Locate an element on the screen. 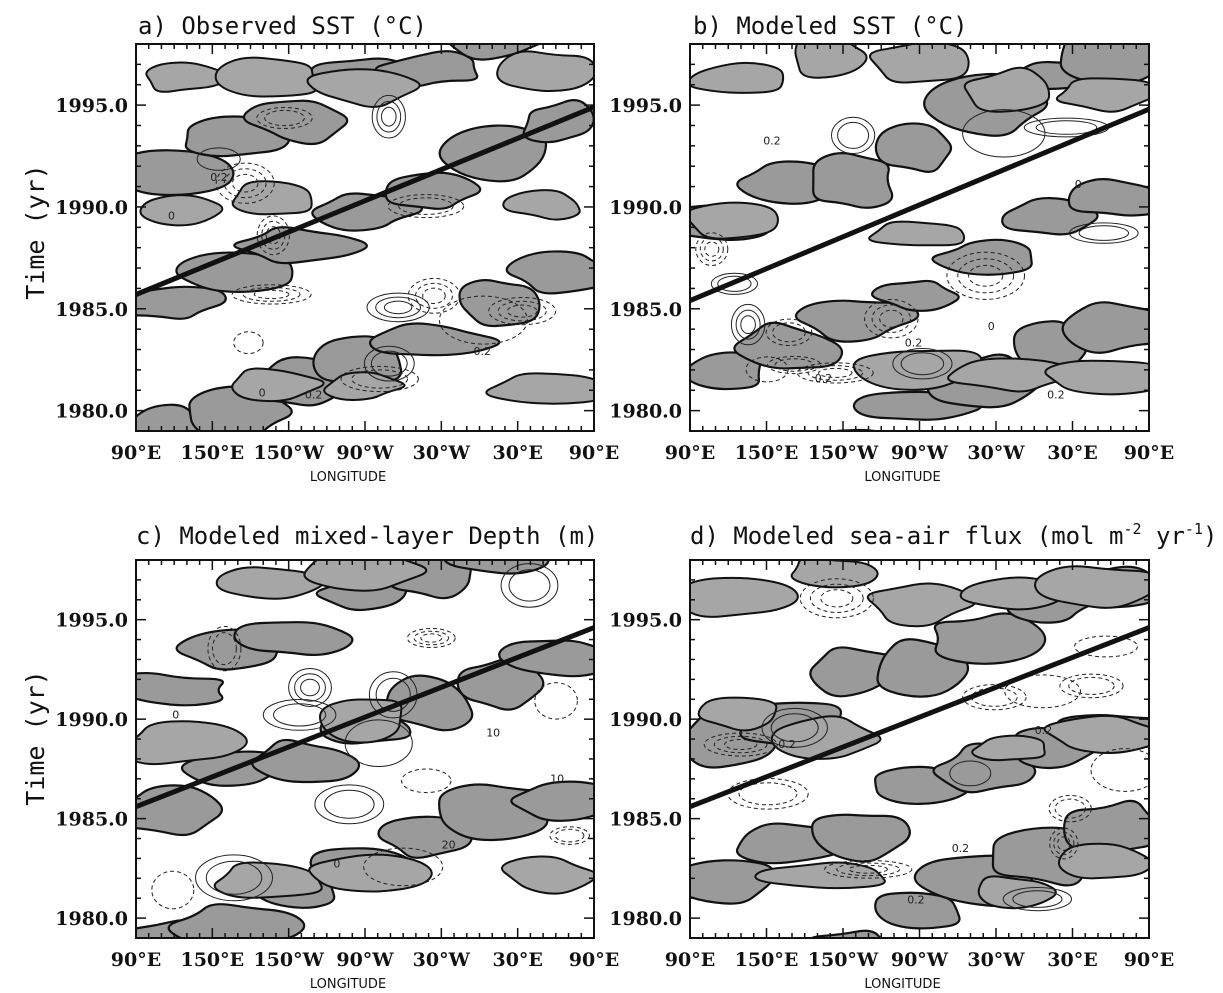 The width and height of the screenshot is (1223, 993). contour-field: 0 10 20 10 0 is located at coordinates (365, 749).